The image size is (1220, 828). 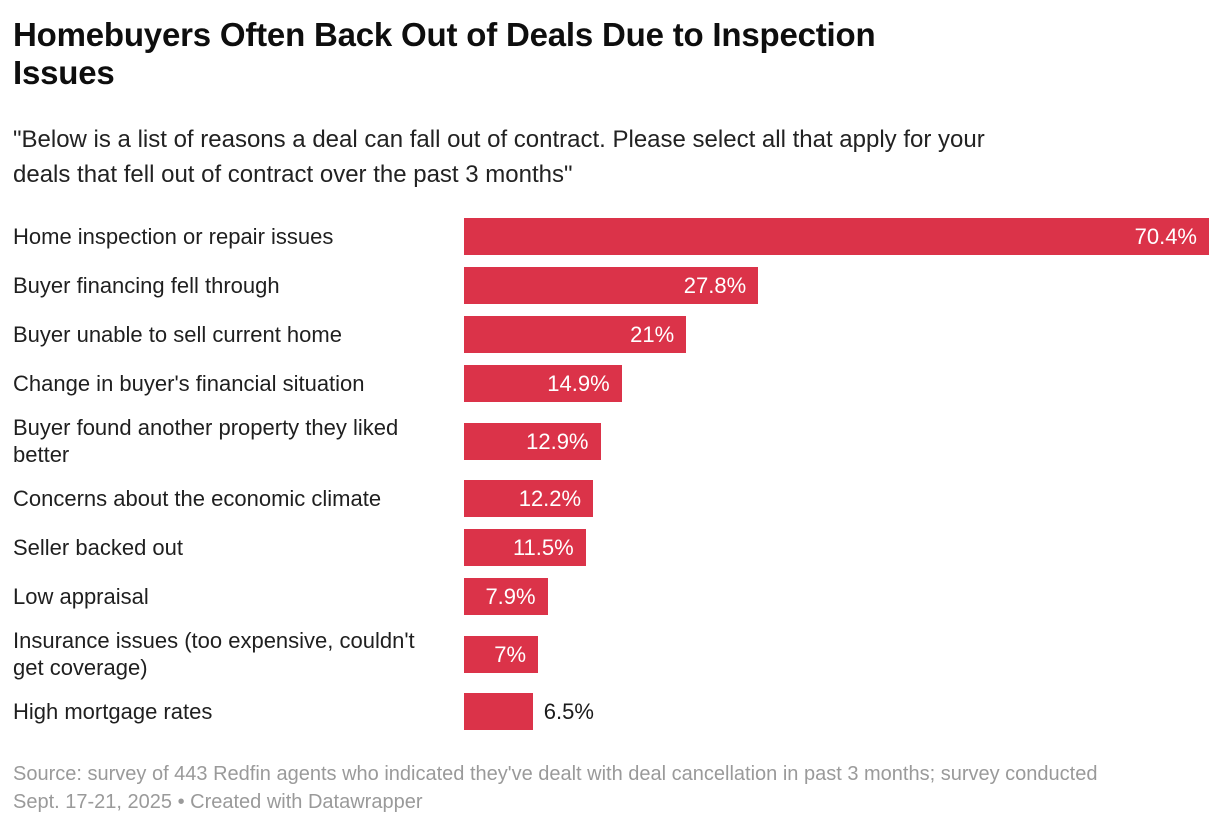 What do you see at coordinates (836, 498) in the screenshot?
I see `bar-track: 12.2%` at bounding box center [836, 498].